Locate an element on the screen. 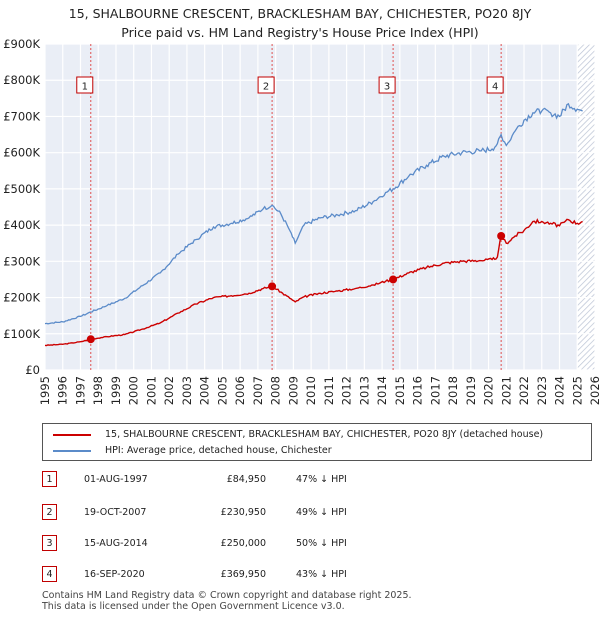 Image resolution: width=600 pixels, height=620 pixels. sale-number-badge: 1 is located at coordinates (49, 479).